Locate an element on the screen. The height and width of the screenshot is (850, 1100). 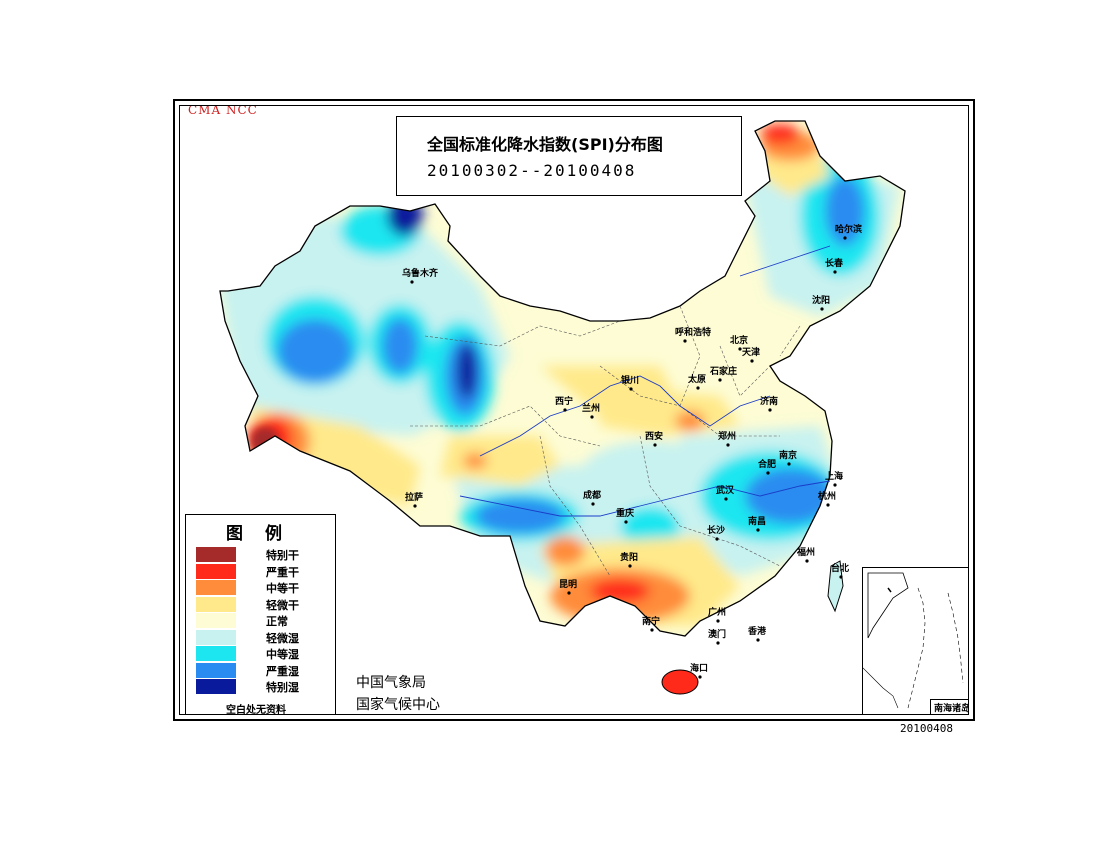
taiwan-island is located at coordinates (835, 586).